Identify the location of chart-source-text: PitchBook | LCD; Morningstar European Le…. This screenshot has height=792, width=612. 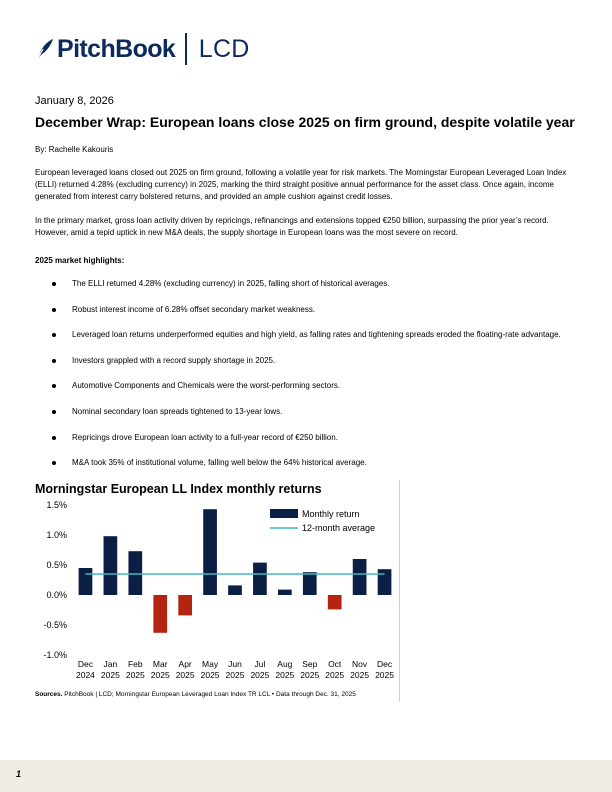
(210, 694).